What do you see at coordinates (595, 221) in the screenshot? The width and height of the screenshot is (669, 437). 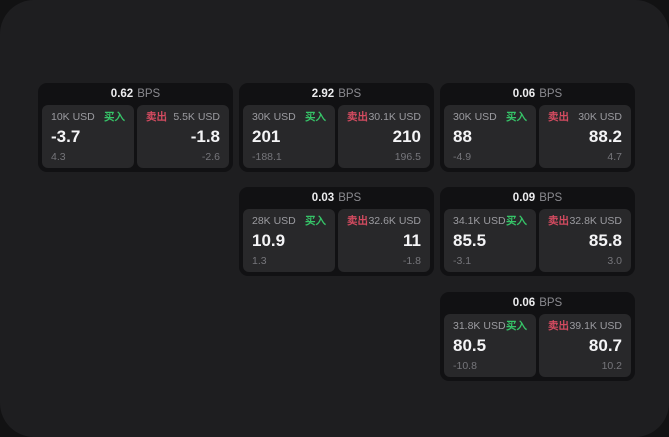 I see `sell-amount: 32.8K USD` at bounding box center [595, 221].